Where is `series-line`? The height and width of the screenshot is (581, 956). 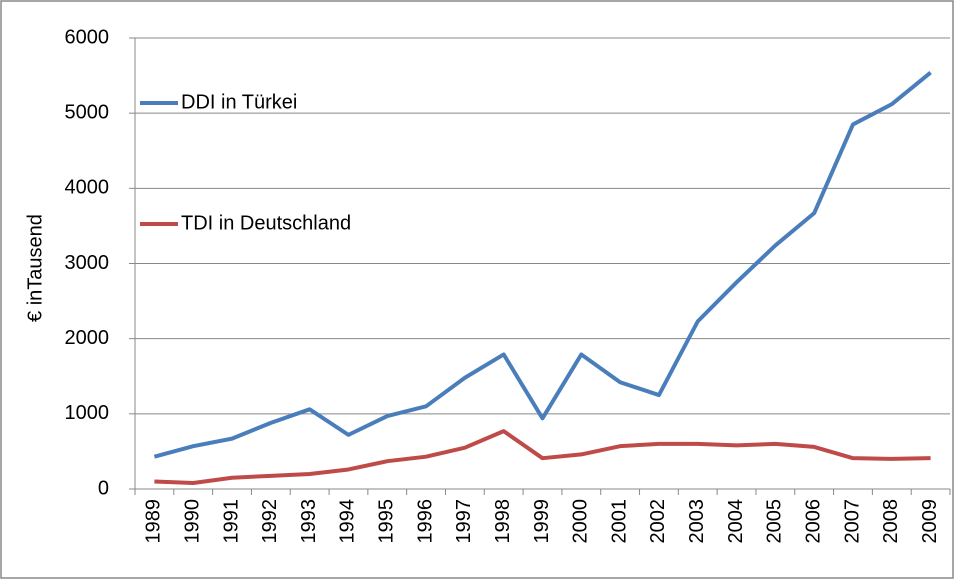 series-line is located at coordinates (542, 457).